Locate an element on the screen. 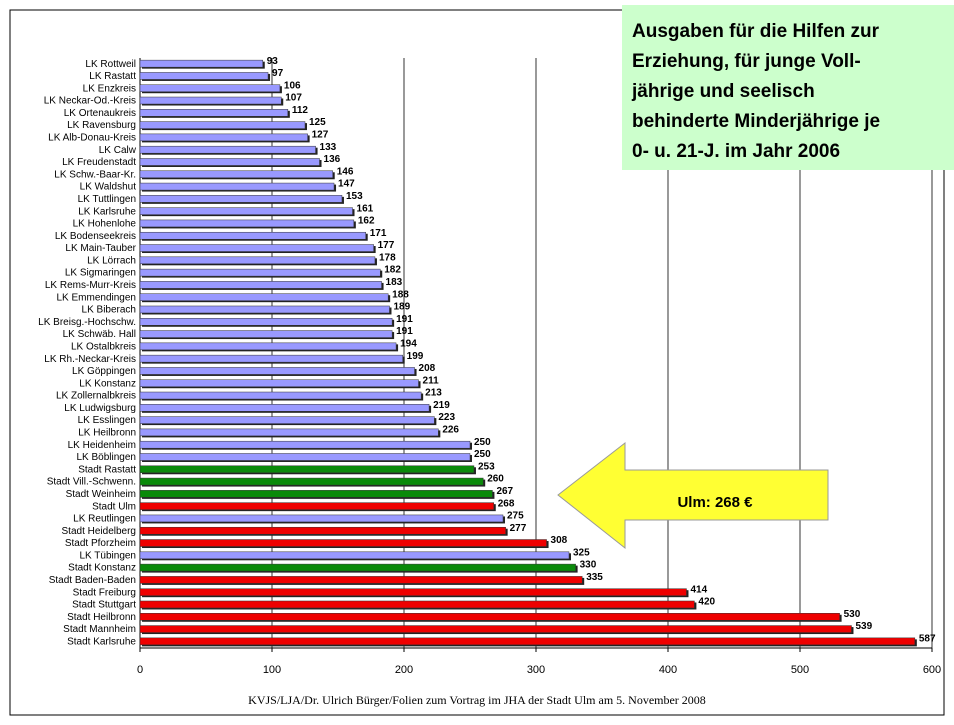 This screenshot has width=954, height=725. y-tick-label: LK Schwäb. Hall is located at coordinates (99, 334).